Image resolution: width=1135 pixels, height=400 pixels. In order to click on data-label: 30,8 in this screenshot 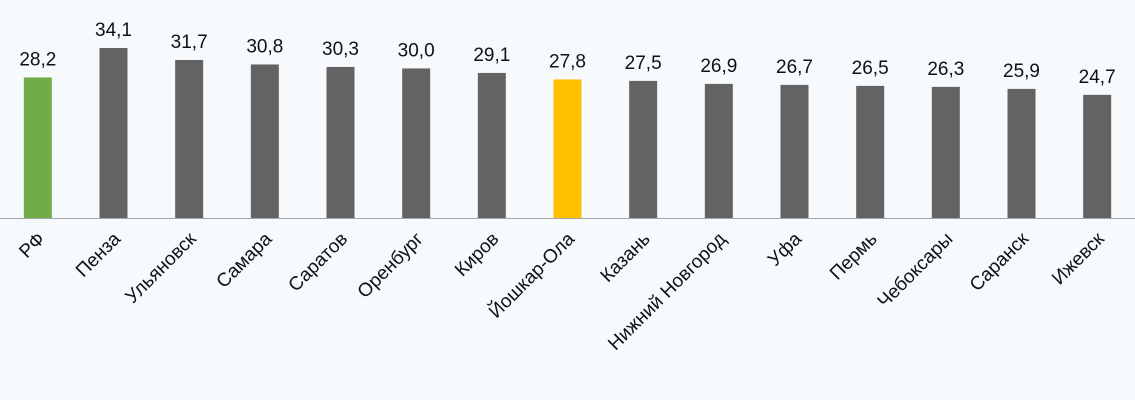, I will do `click(264, 46)`.